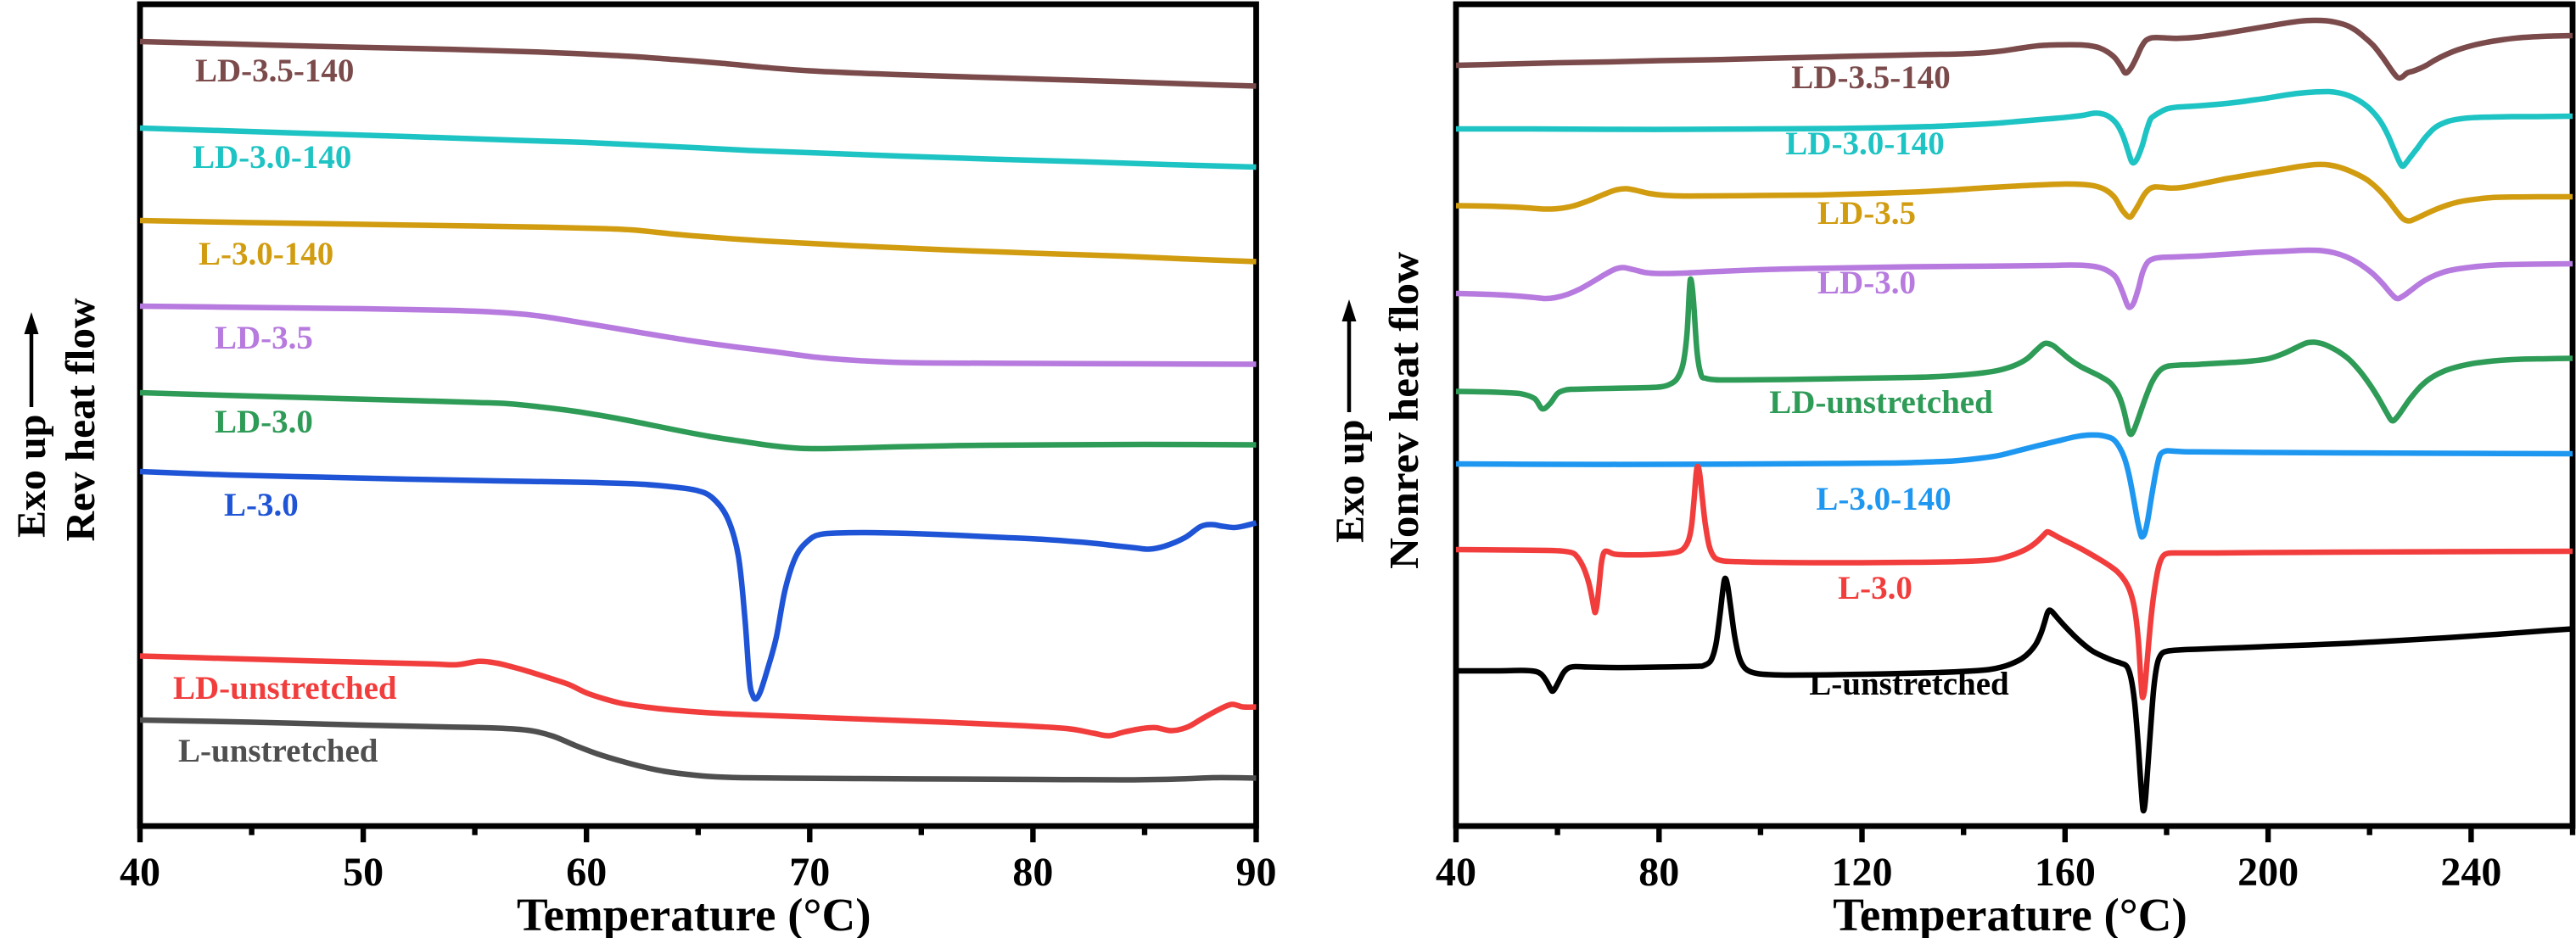 This screenshot has width=2576, height=938. Describe the element at coordinates (2470, 873) in the screenshot. I see `svg-text: 240` at that location.